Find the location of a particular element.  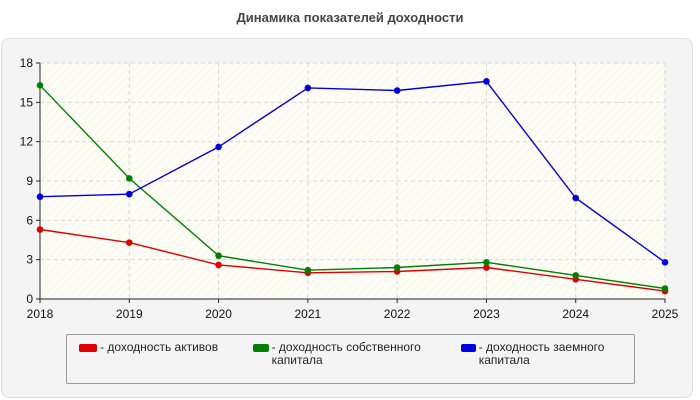

y-tick-label: 15 is located at coordinates (27, 102).